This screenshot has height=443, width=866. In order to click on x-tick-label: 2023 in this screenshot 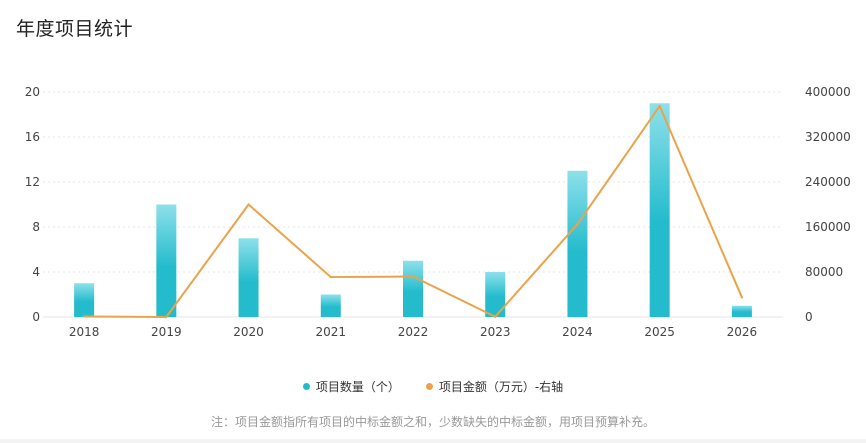, I will do `click(495, 332)`.